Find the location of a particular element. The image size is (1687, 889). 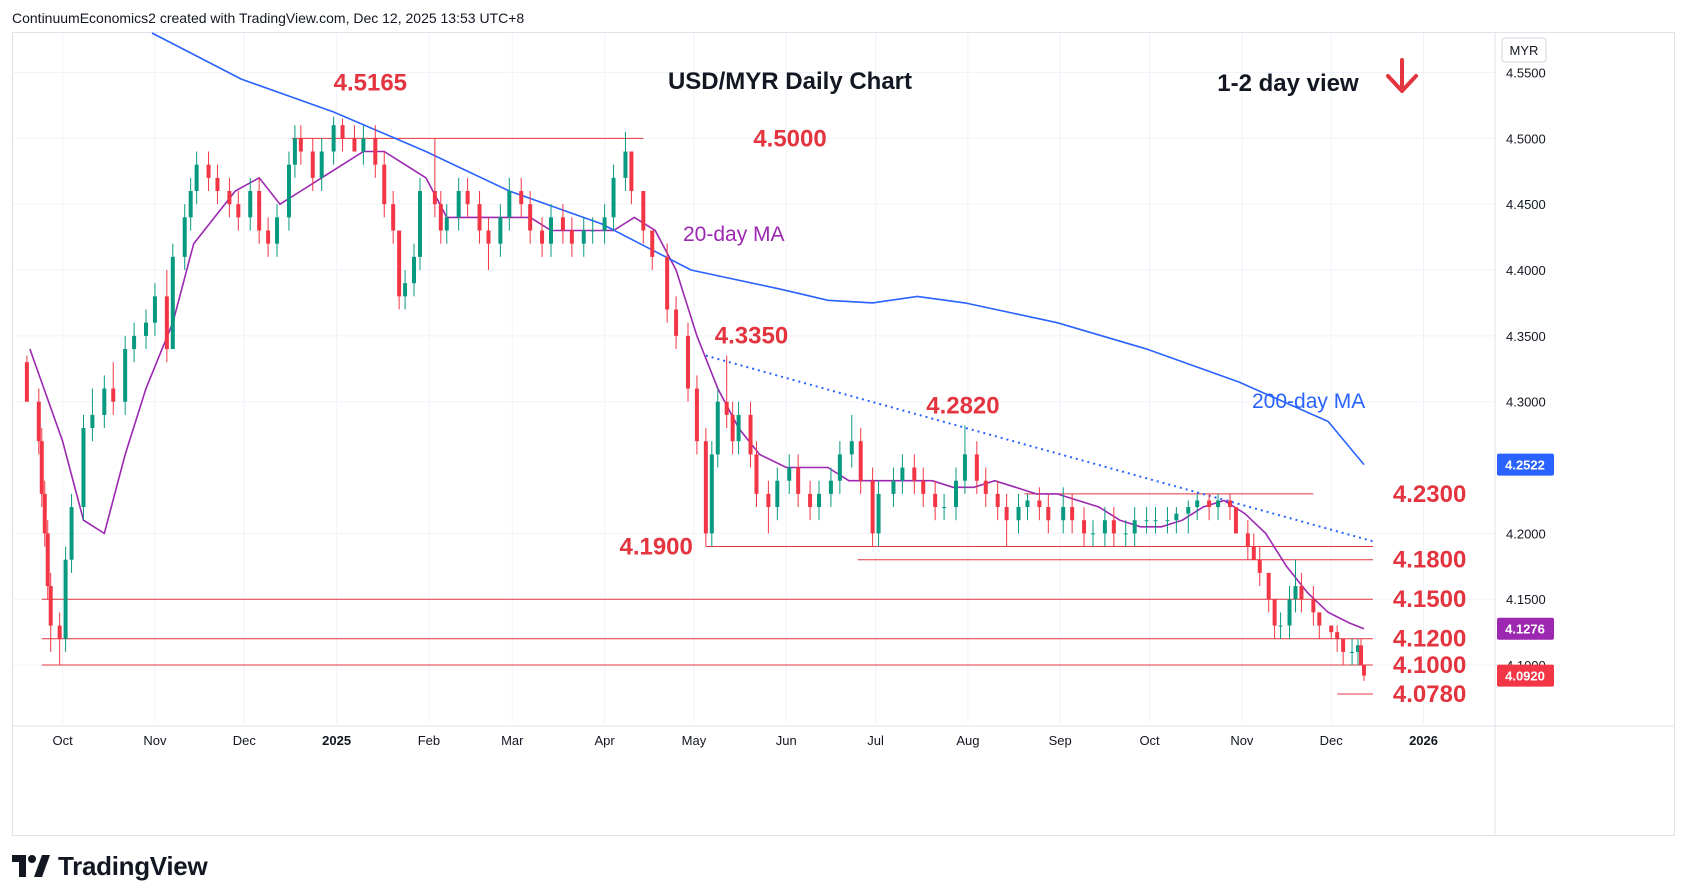

x-tick-label: Jun is located at coordinates (786, 740).